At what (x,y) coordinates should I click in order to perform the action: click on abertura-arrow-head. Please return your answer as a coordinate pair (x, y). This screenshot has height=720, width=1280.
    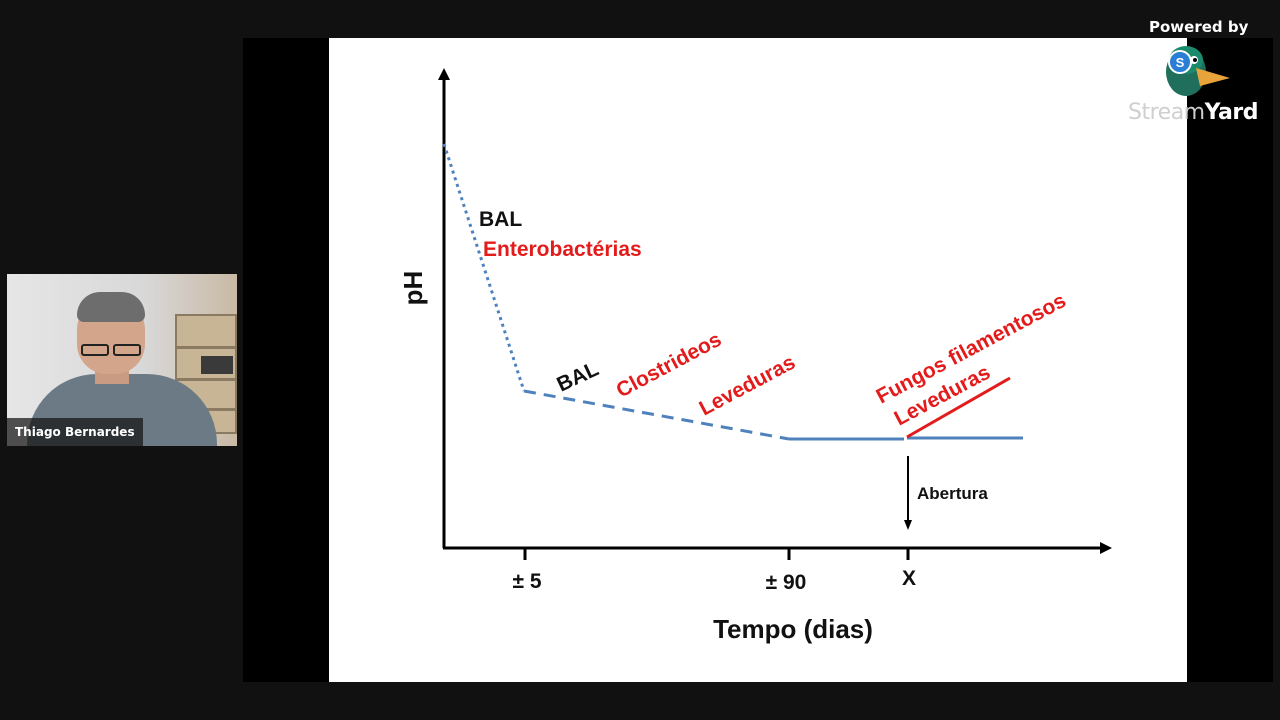
    Looking at the image, I should click on (908, 525).